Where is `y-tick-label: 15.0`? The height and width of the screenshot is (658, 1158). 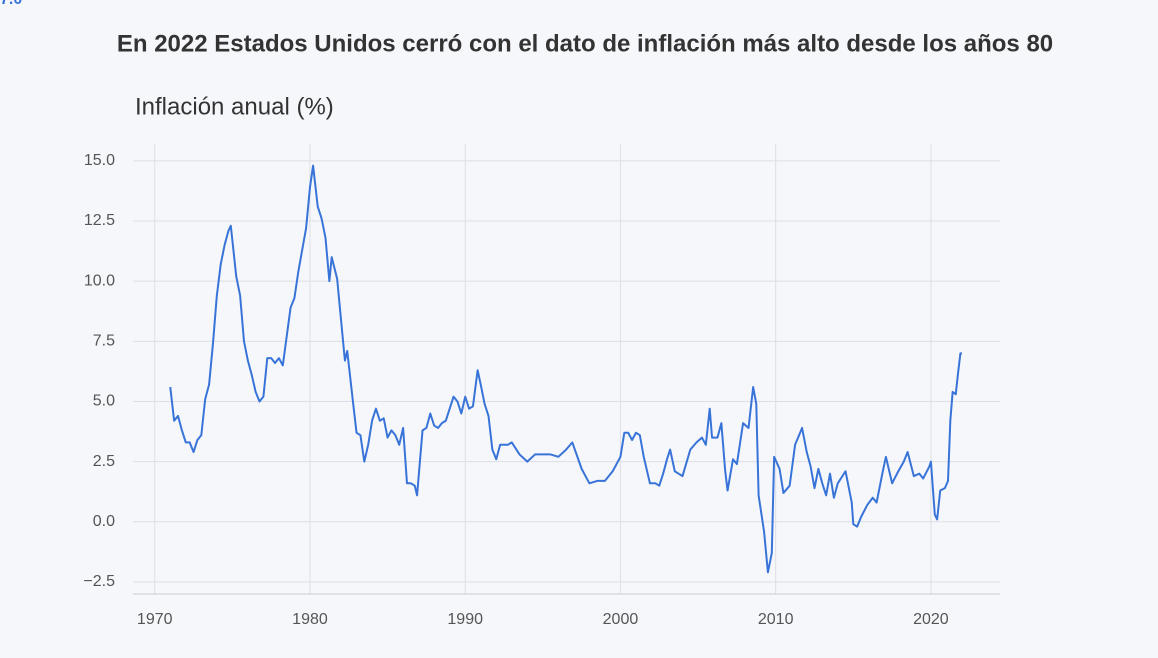 y-tick-label: 15.0 is located at coordinates (99, 160).